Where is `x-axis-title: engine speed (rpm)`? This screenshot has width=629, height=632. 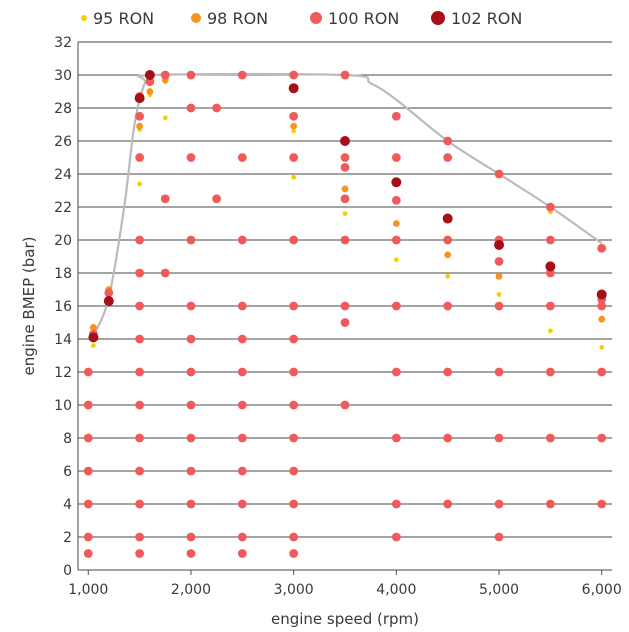 x-axis-title: engine speed (rpm) is located at coordinates (345, 619).